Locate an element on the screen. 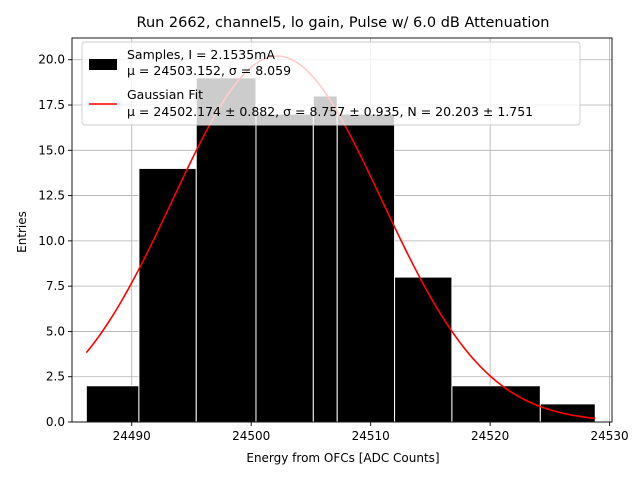  y-tick-label: 0.0 is located at coordinates (55, 422).